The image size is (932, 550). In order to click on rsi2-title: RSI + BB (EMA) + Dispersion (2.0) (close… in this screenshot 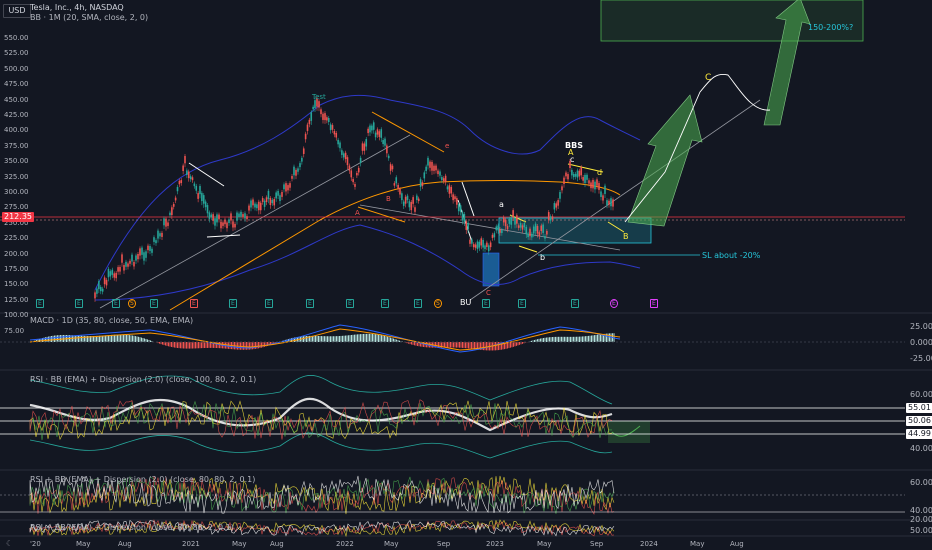, I will do `click(143, 479)`.